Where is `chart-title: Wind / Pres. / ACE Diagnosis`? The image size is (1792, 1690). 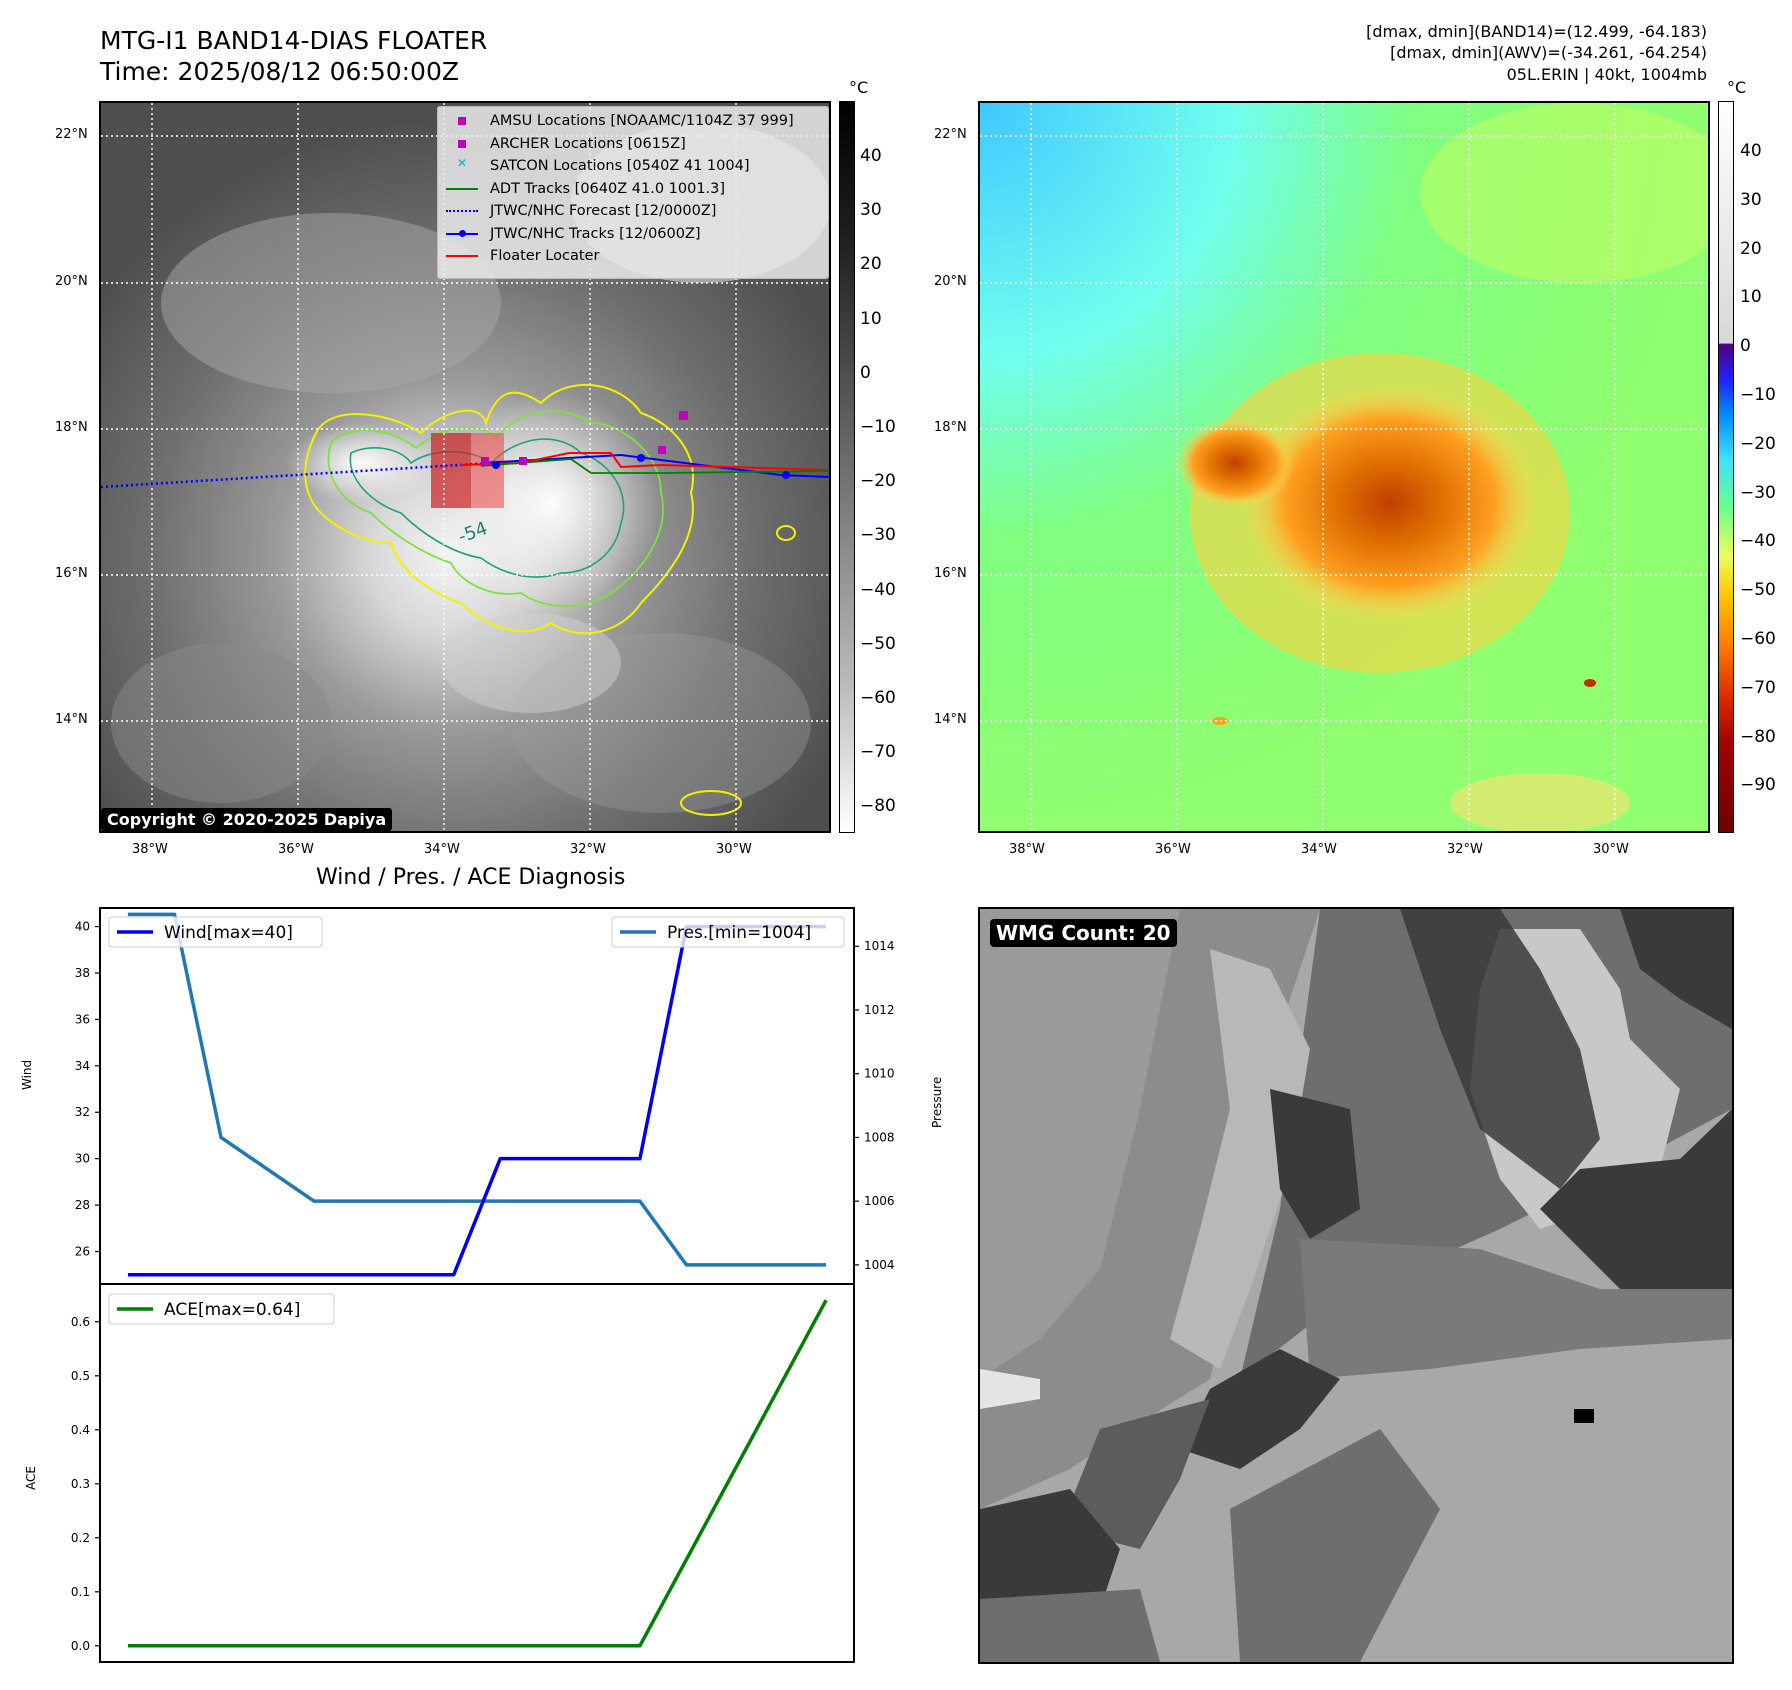 chart-title: Wind / Pres. / ACE Diagnosis is located at coordinates (471, 877).